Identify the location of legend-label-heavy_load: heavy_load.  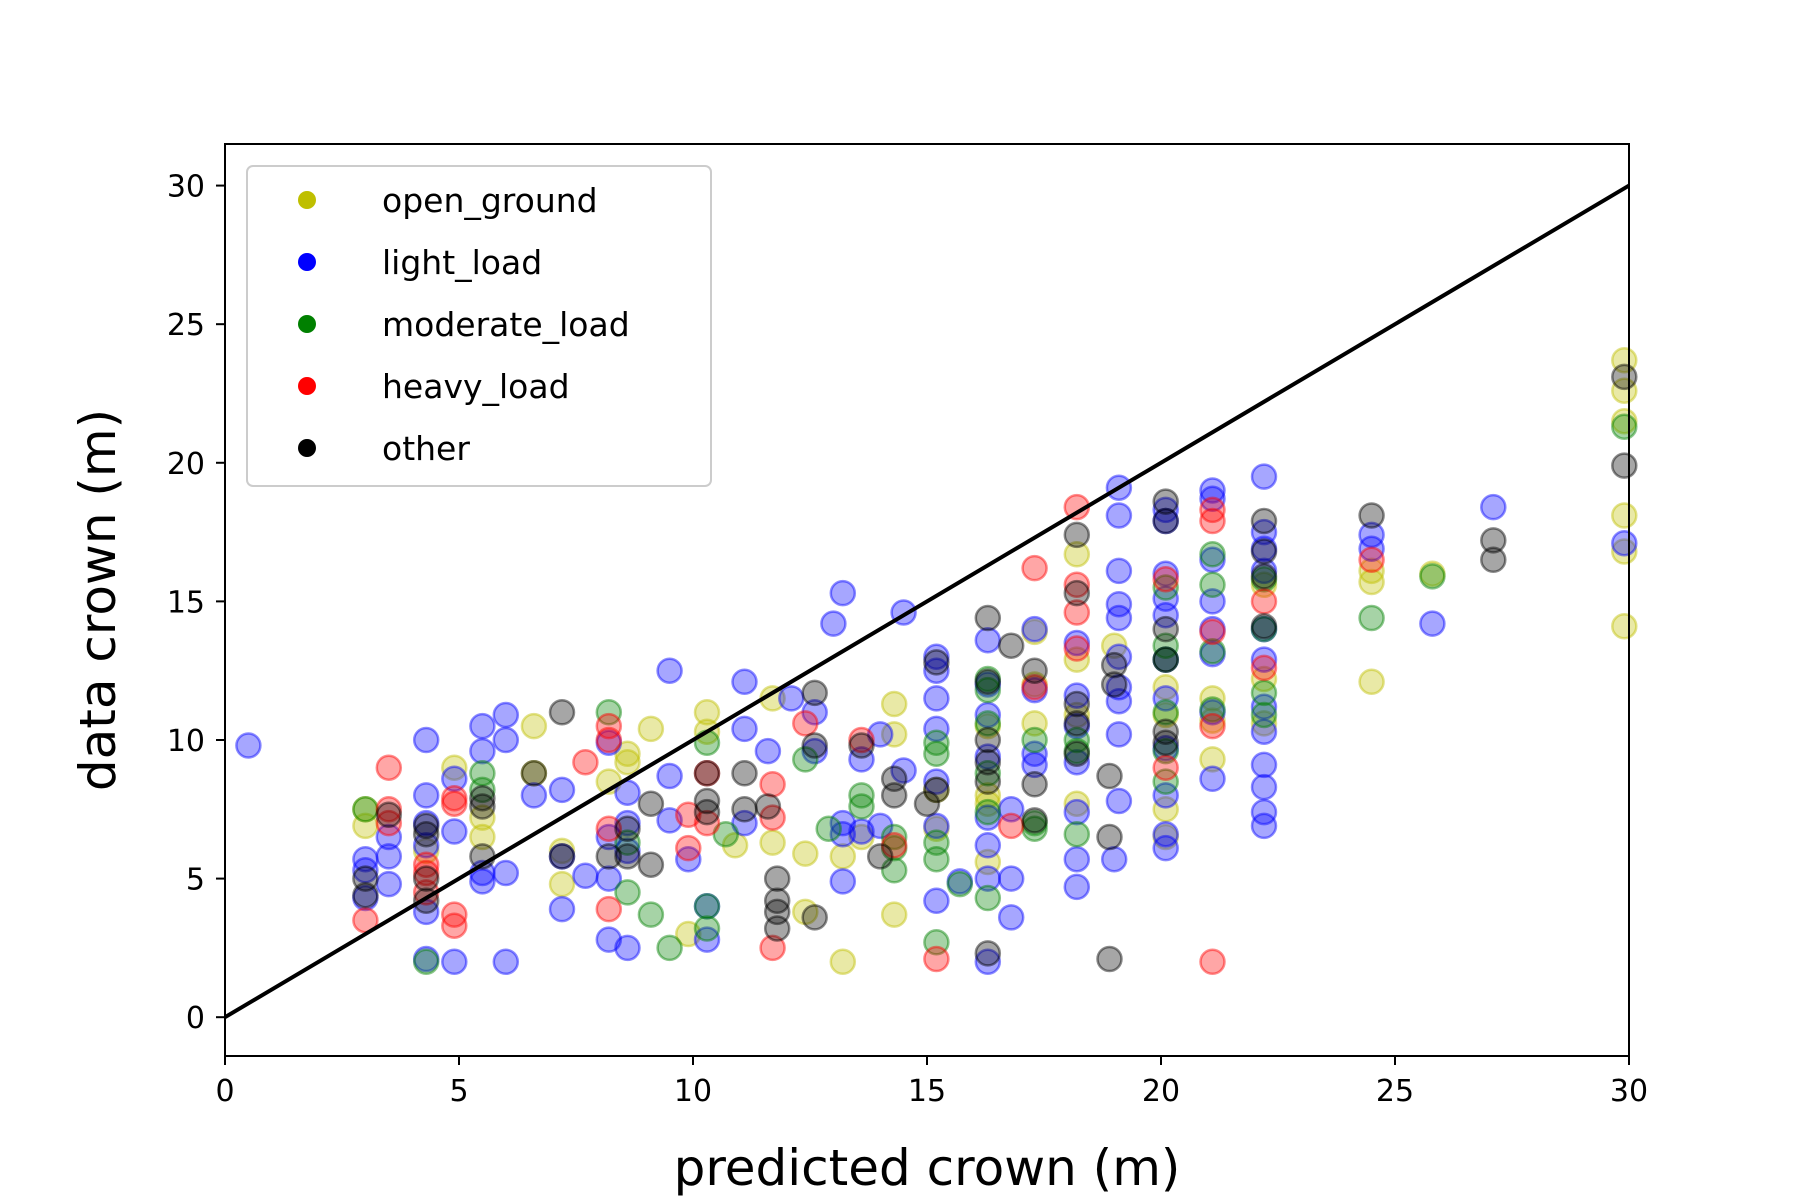
(476, 386).